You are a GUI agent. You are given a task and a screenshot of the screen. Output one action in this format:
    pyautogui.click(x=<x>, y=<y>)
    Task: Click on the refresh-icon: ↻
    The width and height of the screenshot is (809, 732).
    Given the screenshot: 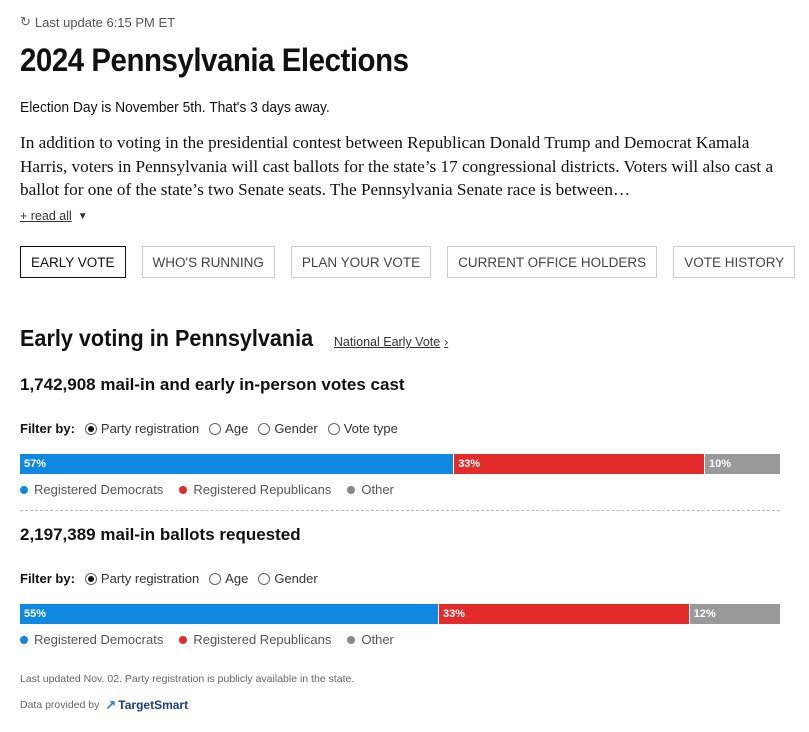 What is the action you would take?
    pyautogui.click(x=25, y=21)
    